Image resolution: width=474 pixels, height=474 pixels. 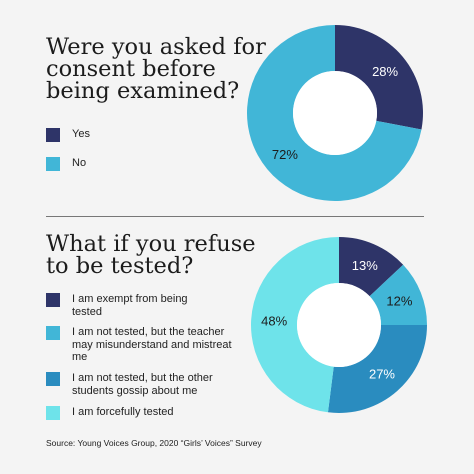 I want to click on question-2-title: What if you refuse to be tested?, so click(x=151, y=255).